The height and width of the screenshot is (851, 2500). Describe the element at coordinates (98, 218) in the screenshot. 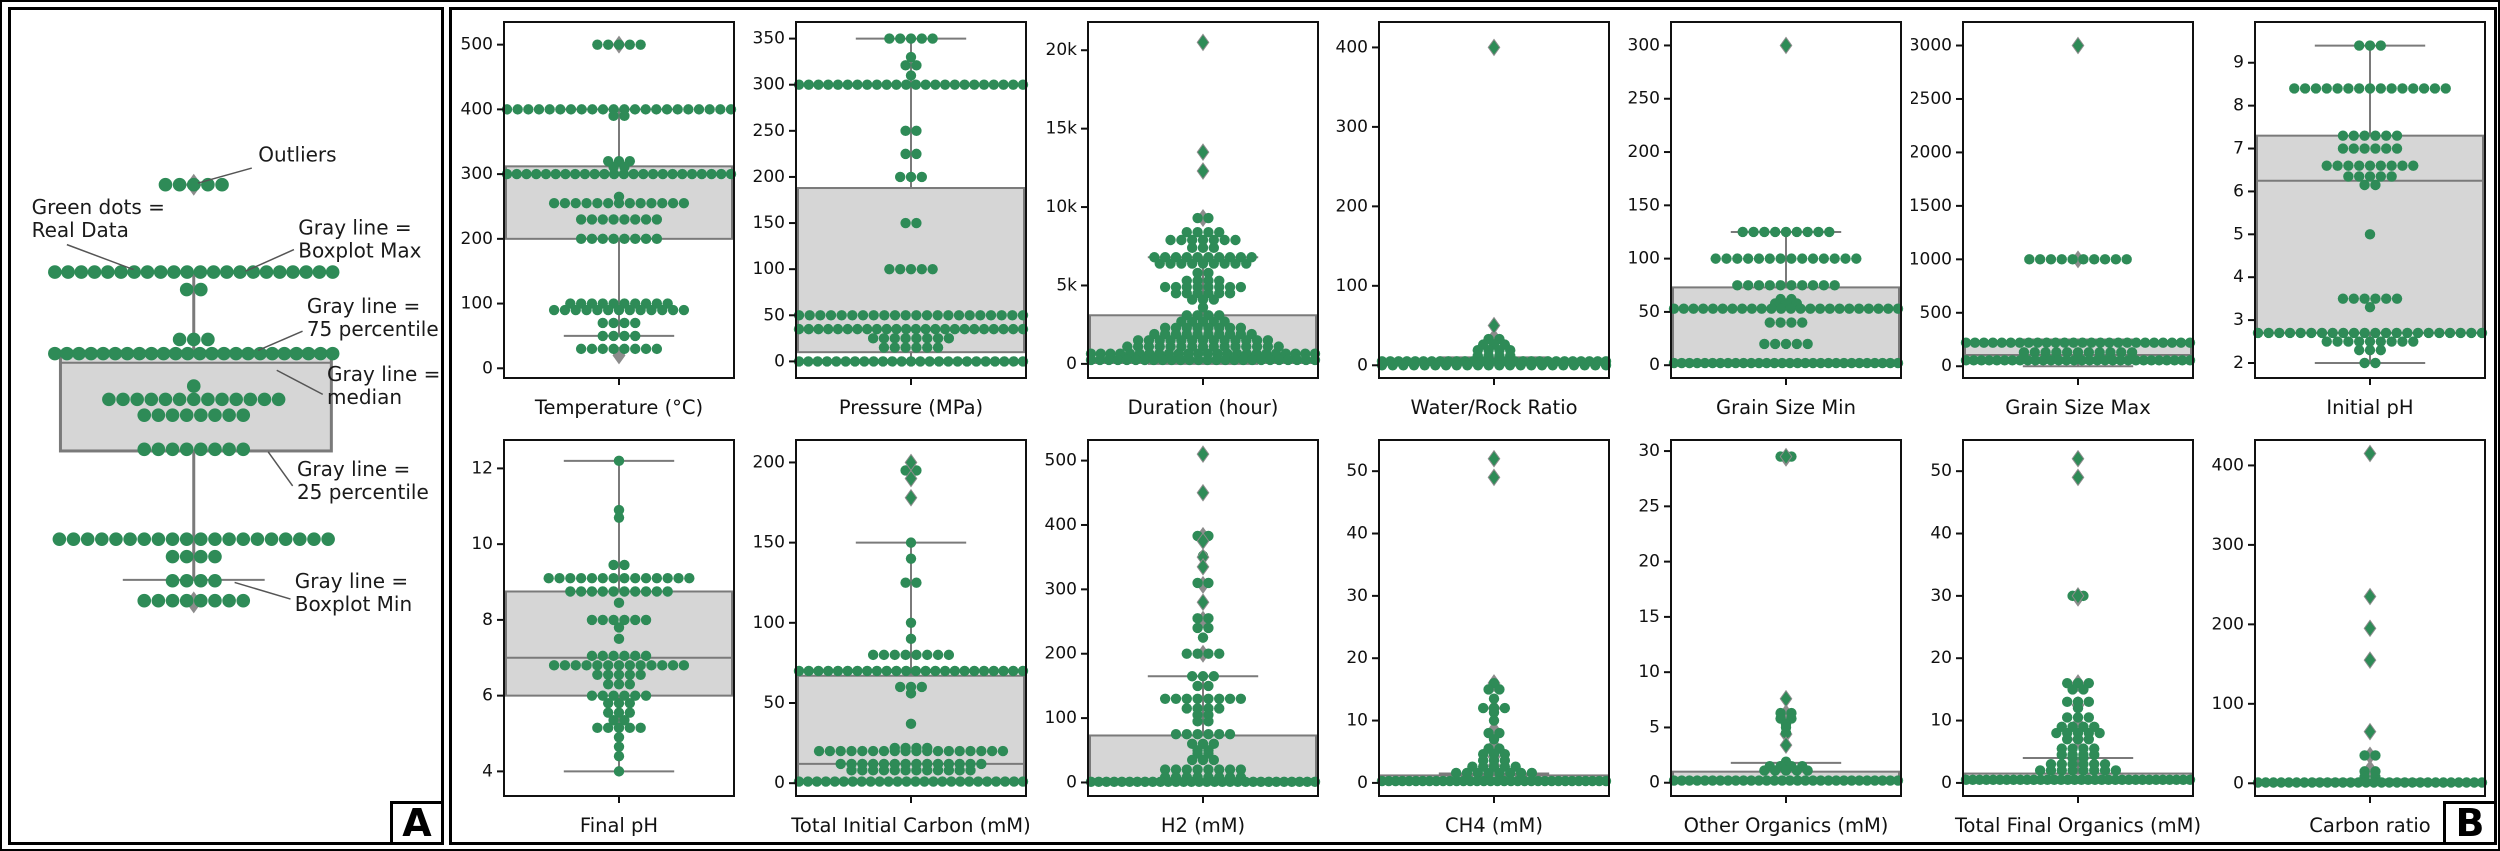

I see `legend-annotation: Green dots = Real Data` at that location.